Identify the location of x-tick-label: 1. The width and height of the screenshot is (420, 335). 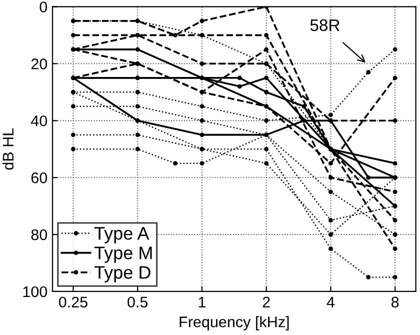
(202, 302).